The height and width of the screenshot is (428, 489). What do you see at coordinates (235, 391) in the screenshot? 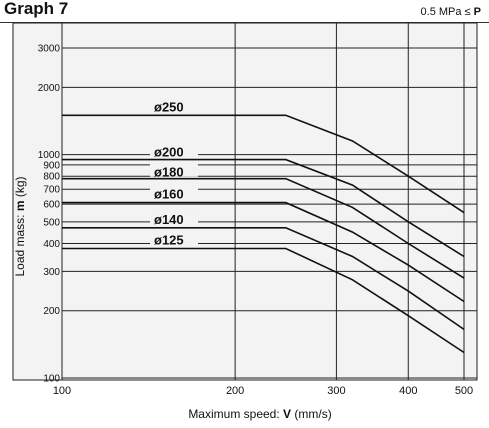
I see `x-tick-label: 200` at bounding box center [235, 391].